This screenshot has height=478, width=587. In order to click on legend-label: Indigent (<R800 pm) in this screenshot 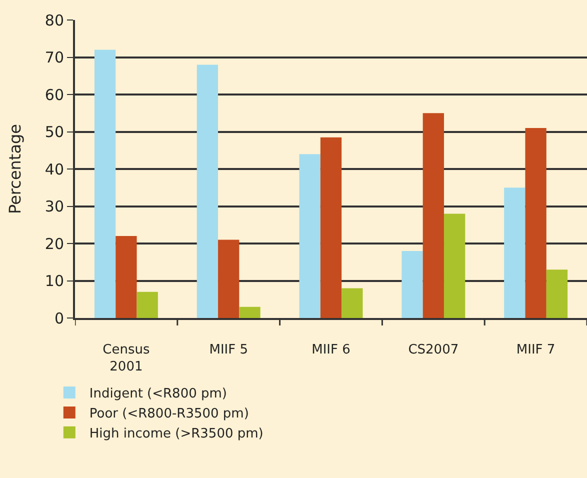, I will do `click(158, 394)`.